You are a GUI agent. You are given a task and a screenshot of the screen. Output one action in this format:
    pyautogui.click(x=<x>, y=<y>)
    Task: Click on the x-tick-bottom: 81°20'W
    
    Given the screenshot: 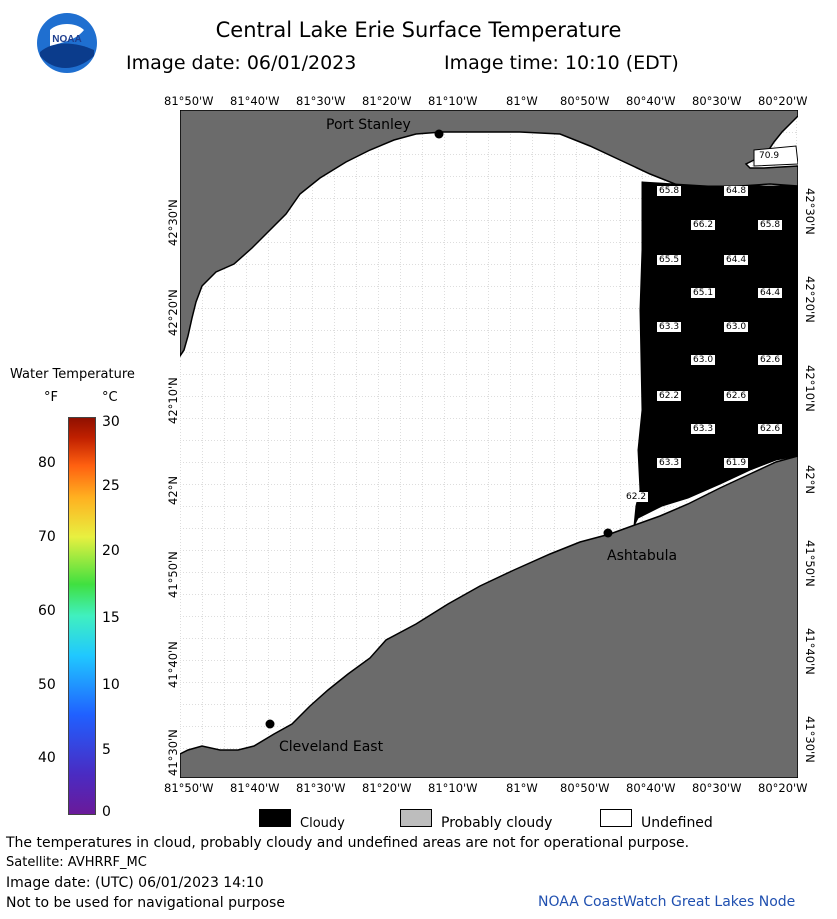 What is the action you would take?
    pyautogui.click(x=387, y=788)
    